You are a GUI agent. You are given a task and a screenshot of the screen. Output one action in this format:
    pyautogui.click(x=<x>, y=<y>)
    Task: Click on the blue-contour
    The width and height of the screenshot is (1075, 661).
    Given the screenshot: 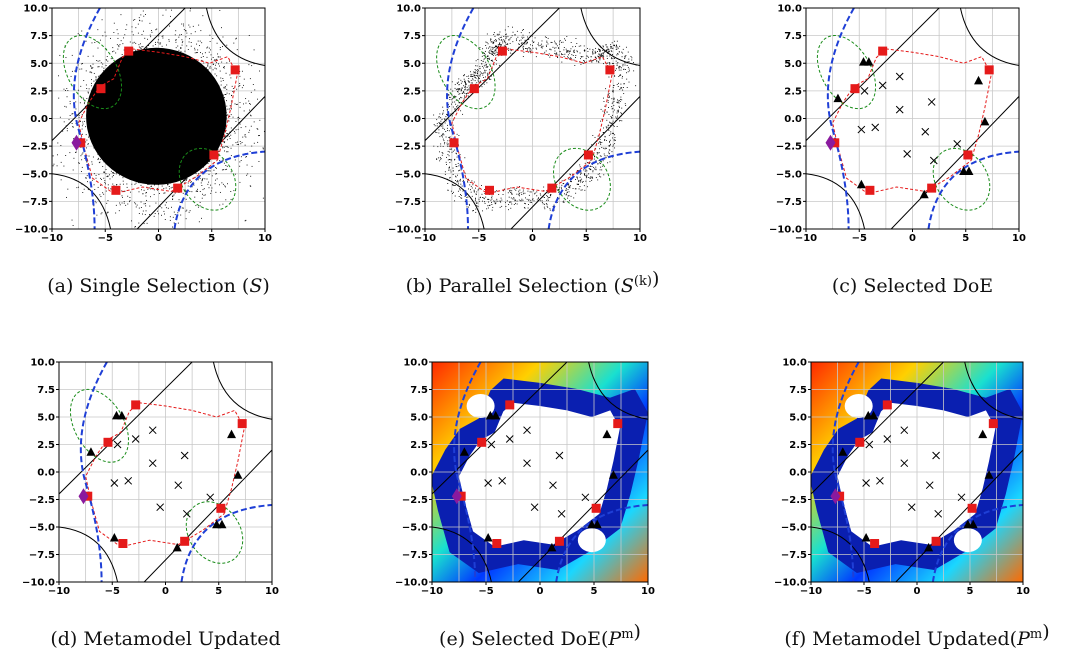 What is the action you would take?
    pyautogui.click(x=219, y=189)
    